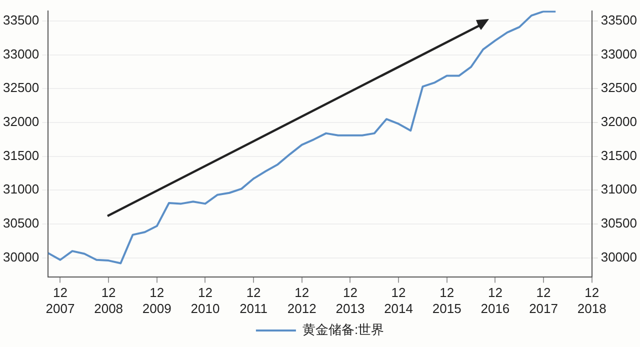 The height and width of the screenshot is (347, 640). What do you see at coordinates (21, 223) in the screenshot?
I see `y-tick-label: 30500` at bounding box center [21, 223].